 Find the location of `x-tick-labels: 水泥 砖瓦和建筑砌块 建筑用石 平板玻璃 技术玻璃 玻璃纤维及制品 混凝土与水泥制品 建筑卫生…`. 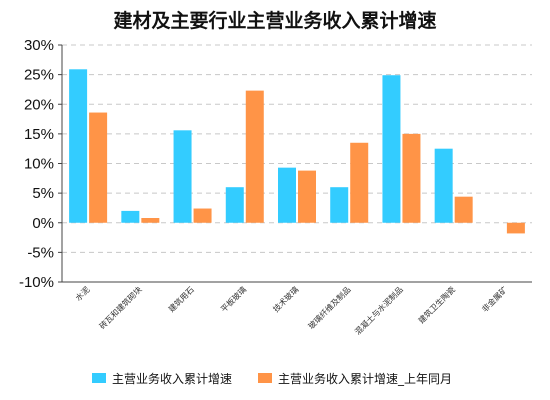

x-tick-labels: 水泥 砖瓦和建筑砌块 建筑用石 平板玻璃 技术玻璃 玻璃纤维及制品 混凝土与水泥制品 建筑卫生… is located at coordinates (291, 310).